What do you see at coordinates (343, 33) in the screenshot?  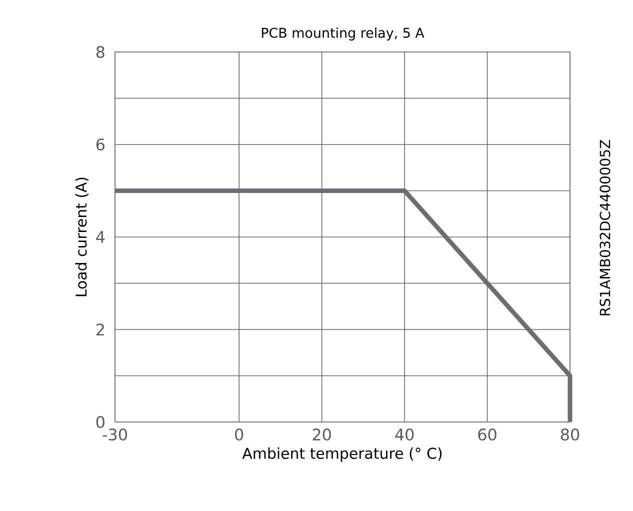 I see `chart-title: PCB mounting relay, 5 A` at bounding box center [343, 33].